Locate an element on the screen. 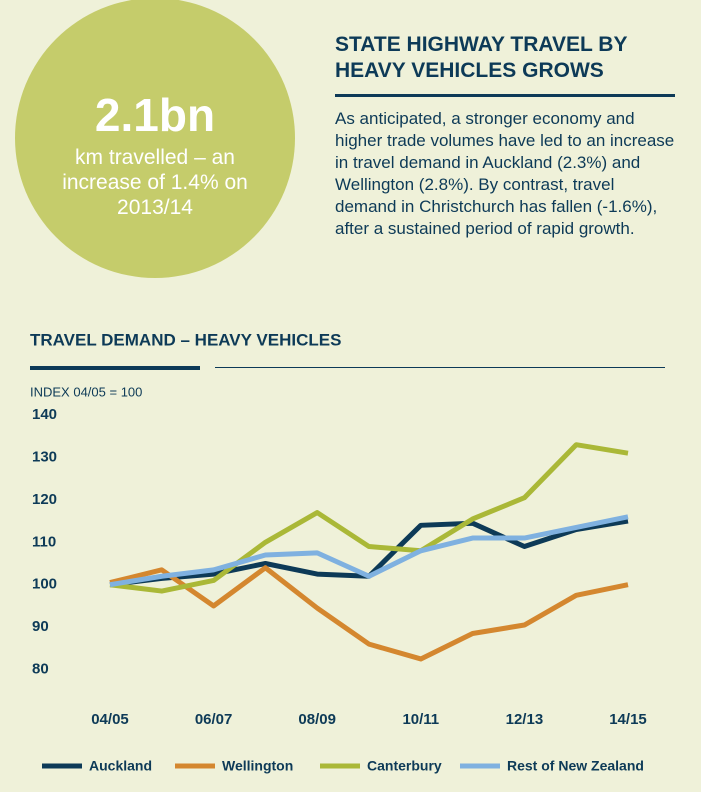  y-tick-label: 110 is located at coordinates (44, 541).